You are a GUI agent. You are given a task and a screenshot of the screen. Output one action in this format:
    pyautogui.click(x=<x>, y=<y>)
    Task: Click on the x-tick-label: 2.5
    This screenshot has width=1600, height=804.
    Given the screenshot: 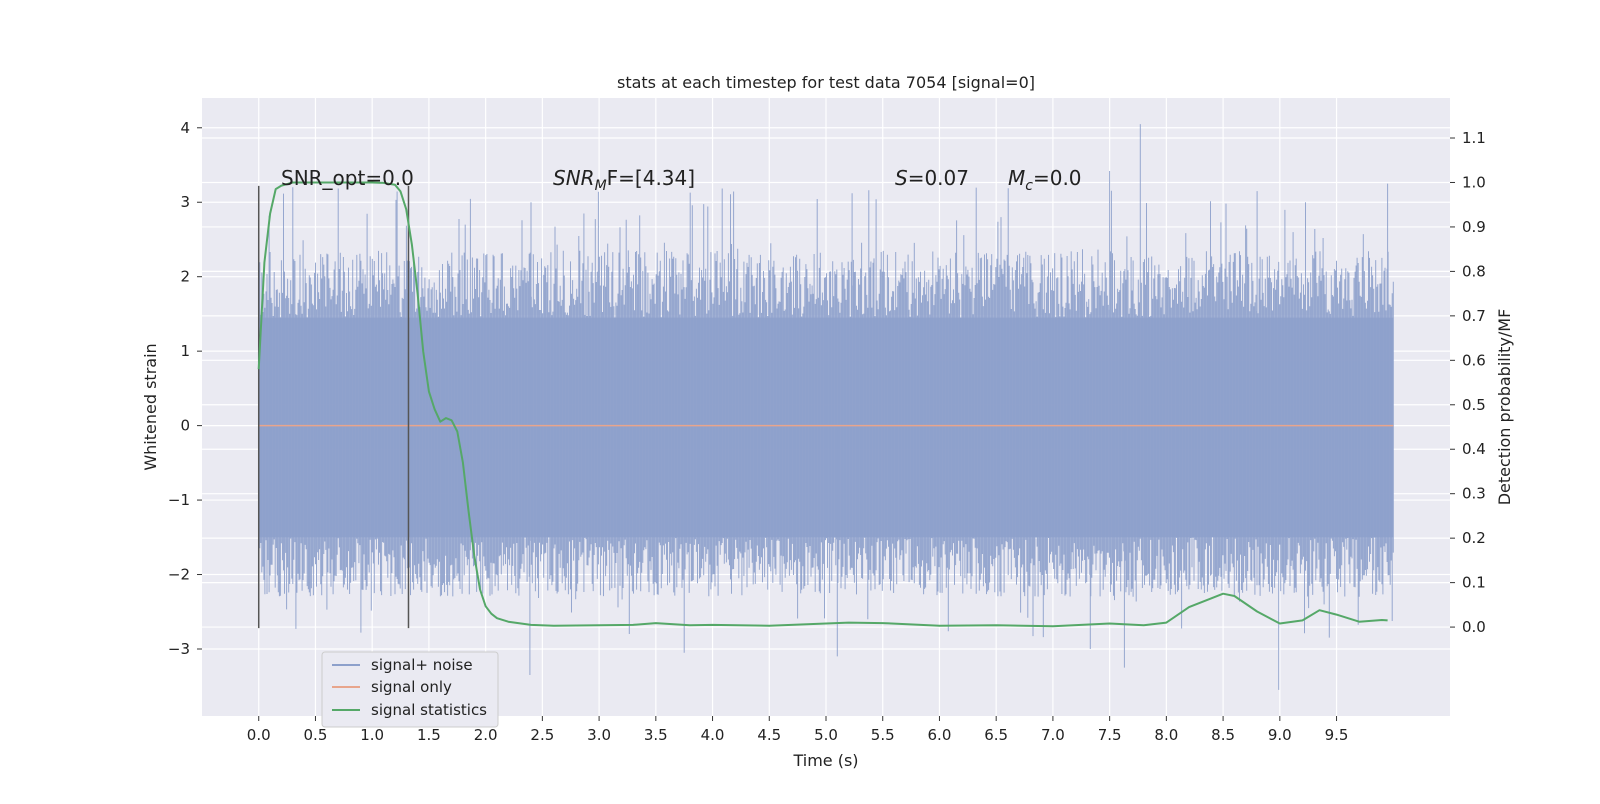 What is the action you would take?
    pyautogui.click(x=542, y=735)
    